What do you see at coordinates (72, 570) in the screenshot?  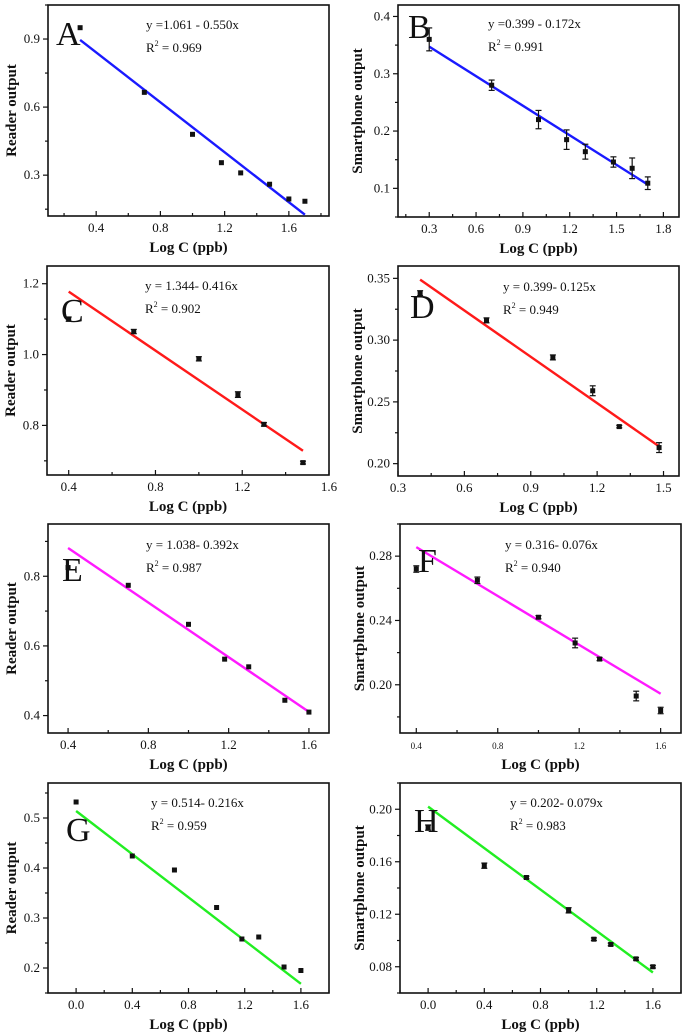 I see `panel-letter: E` at bounding box center [72, 570].